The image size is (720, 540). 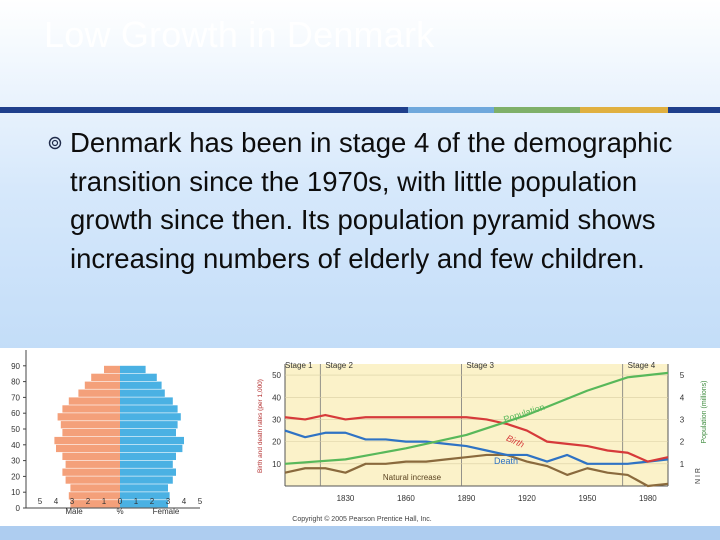 I want to click on stage-label: Stage 4, so click(x=642, y=365).